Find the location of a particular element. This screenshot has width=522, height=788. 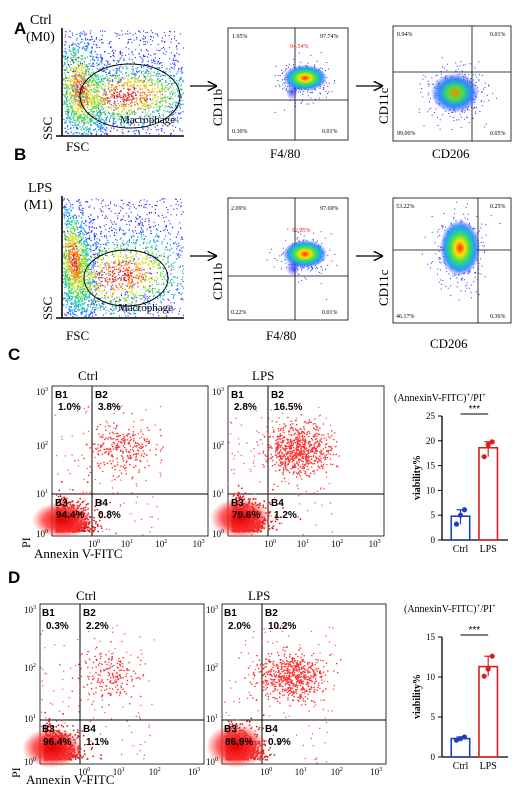

quadrant-b4-value: 1.2% is located at coordinates (285, 515).